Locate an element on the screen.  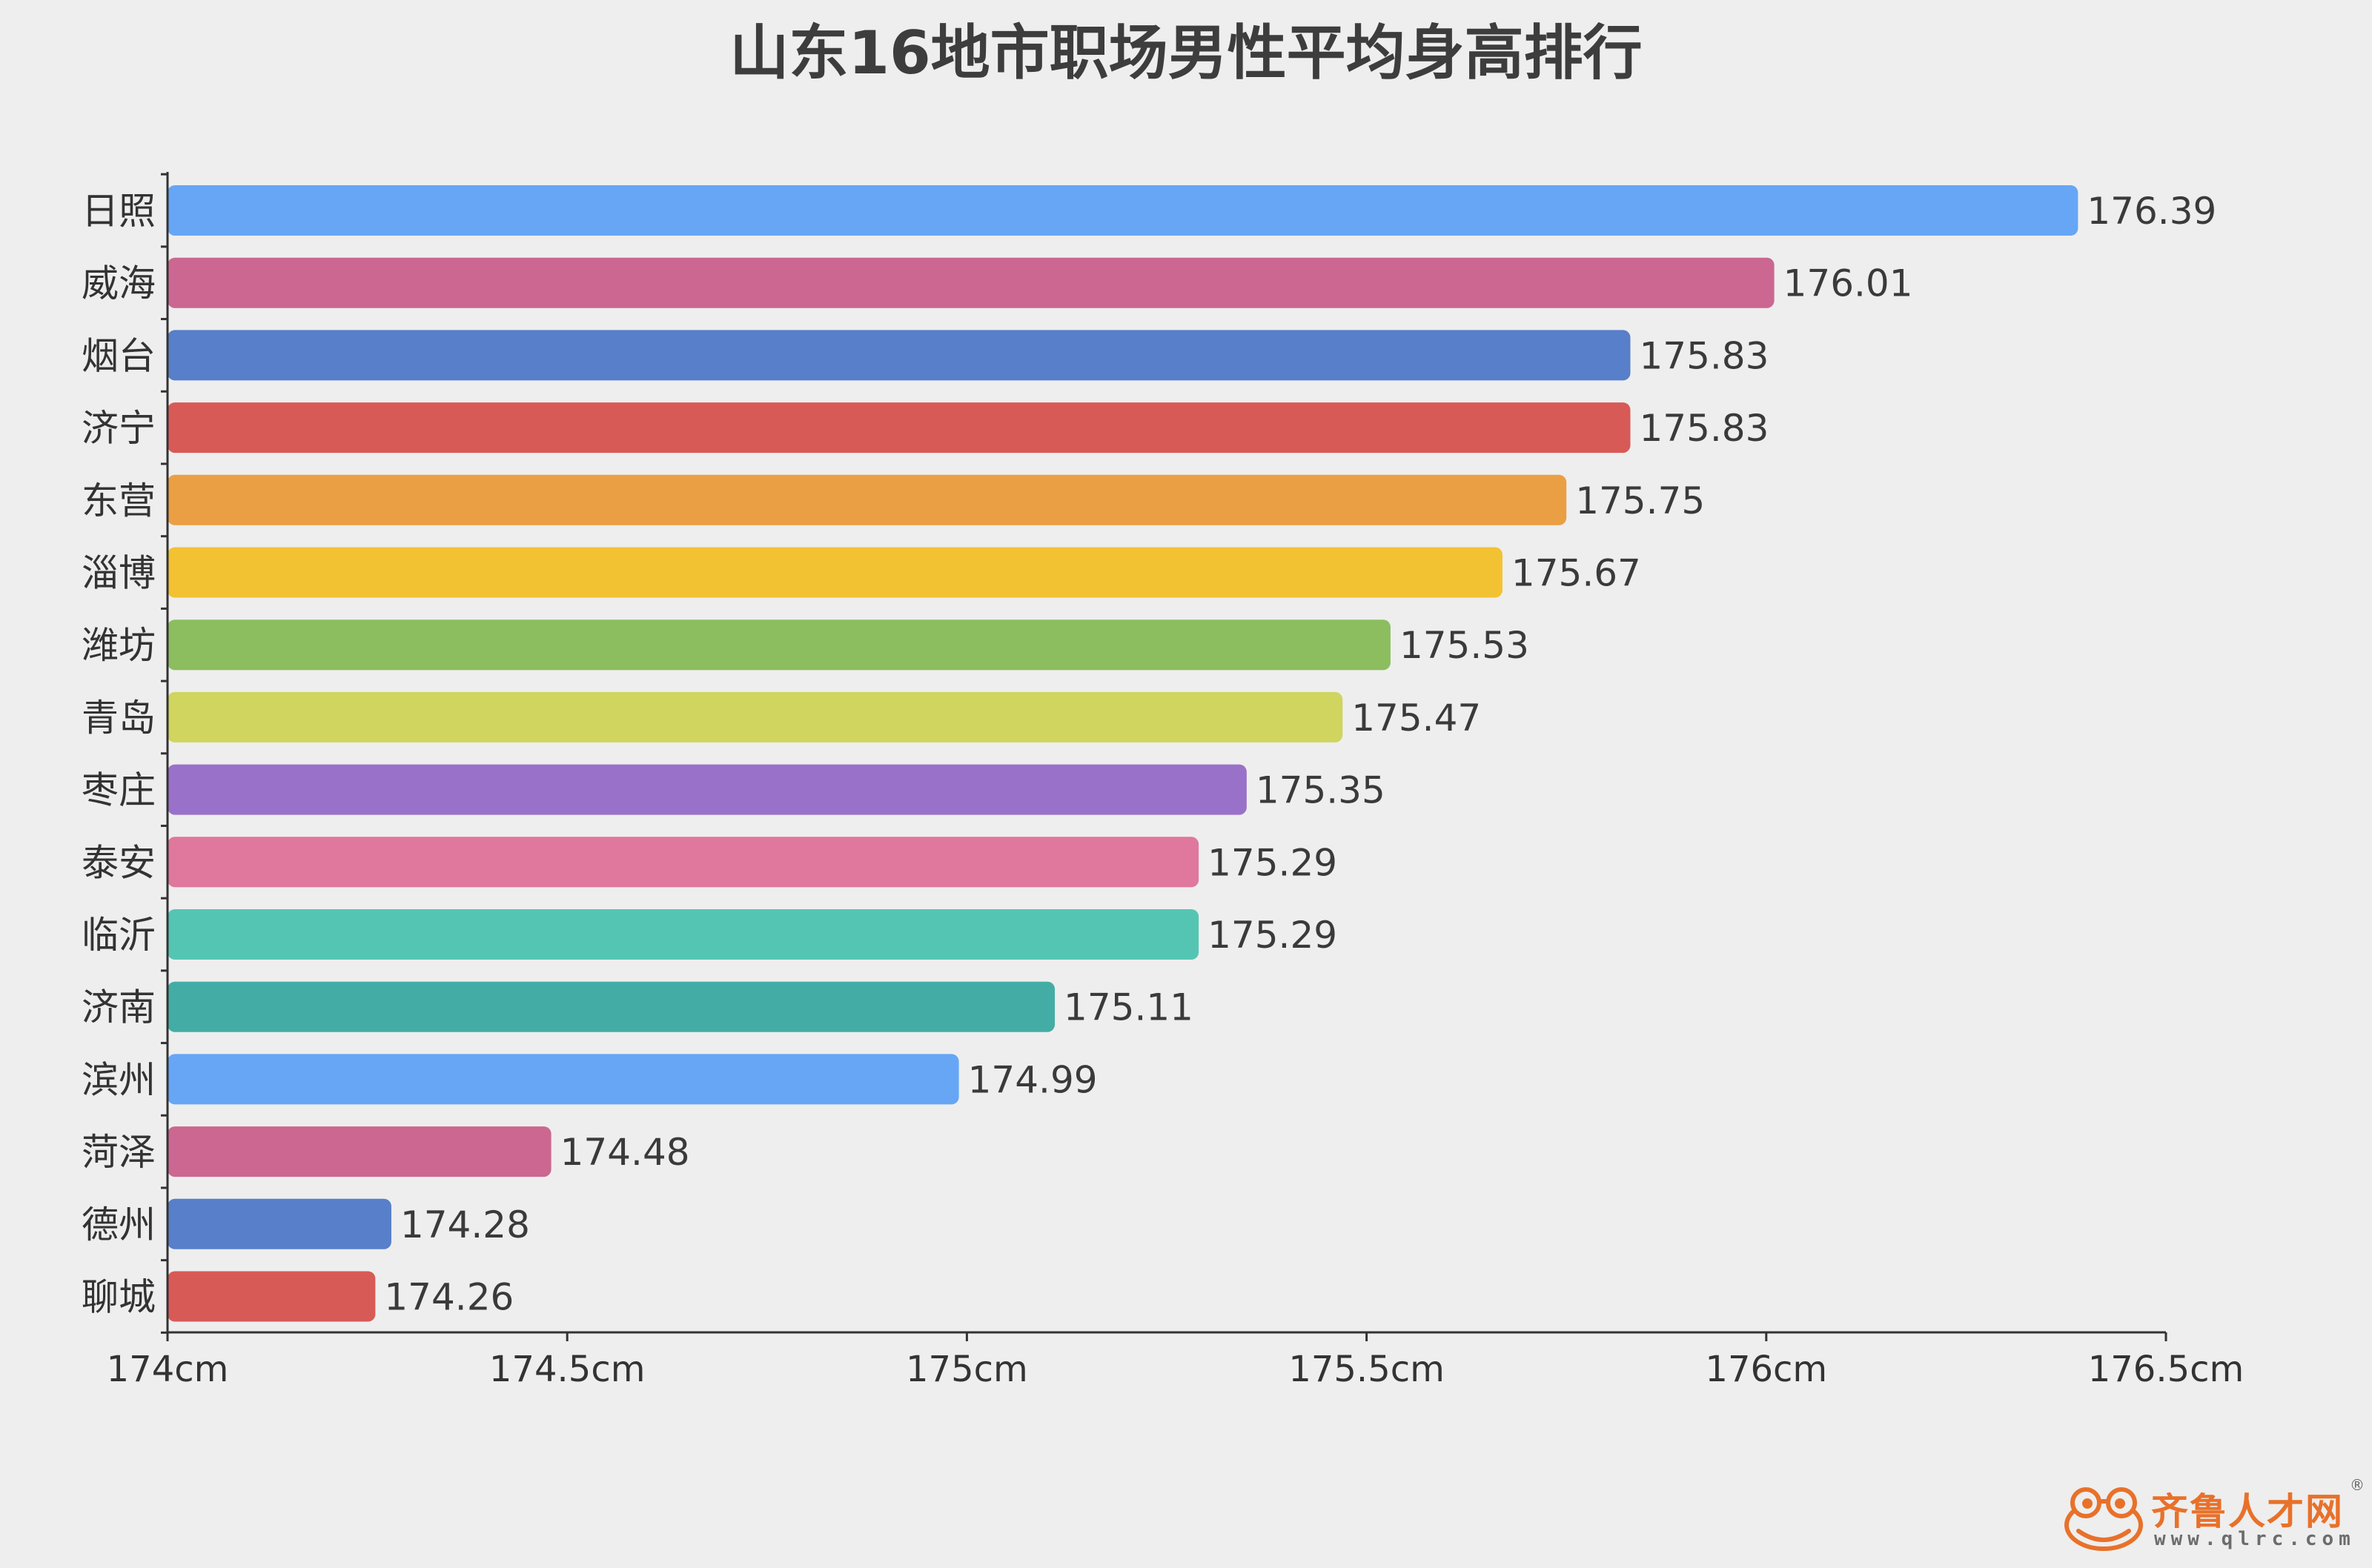
x-tick-label: 175.5cm is located at coordinates (1366, 1369).